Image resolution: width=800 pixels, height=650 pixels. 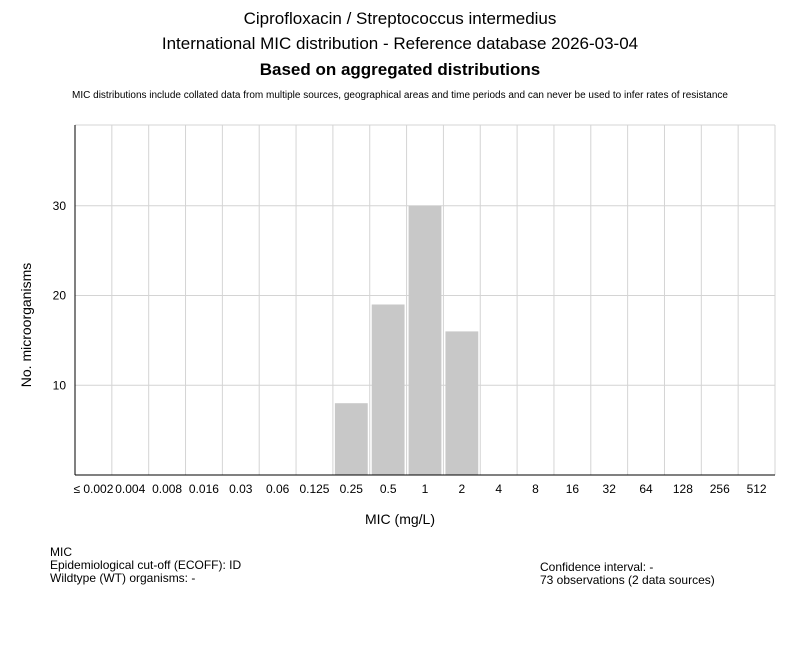 I want to click on footer-observations: 73 observations (2 data sources), so click(x=627, y=580).